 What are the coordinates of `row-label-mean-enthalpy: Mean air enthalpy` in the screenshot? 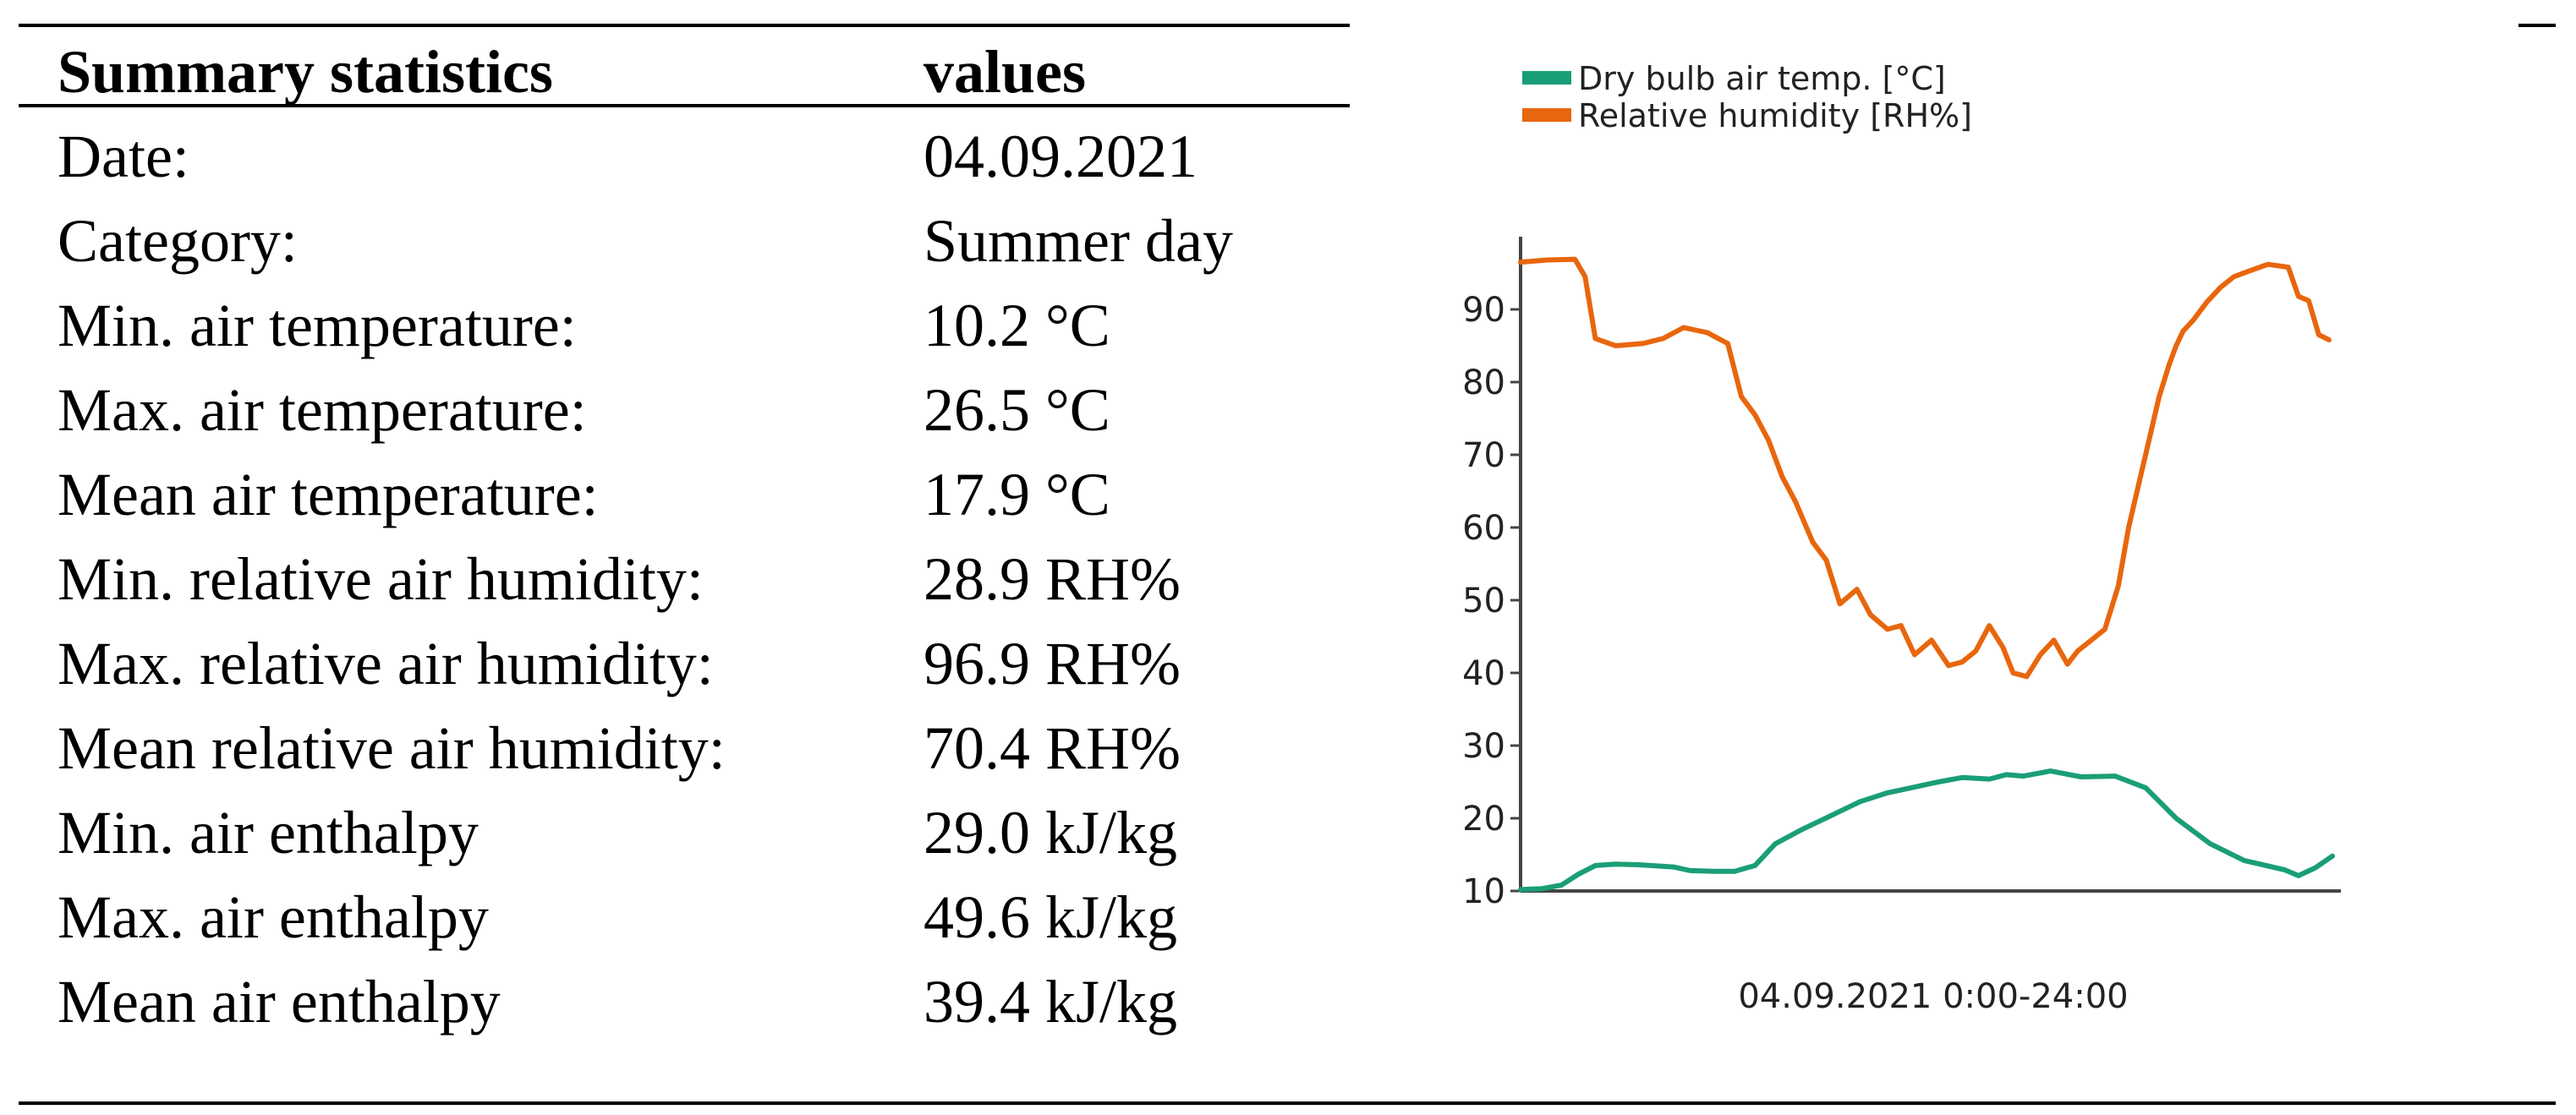 It's located at (279, 1002).